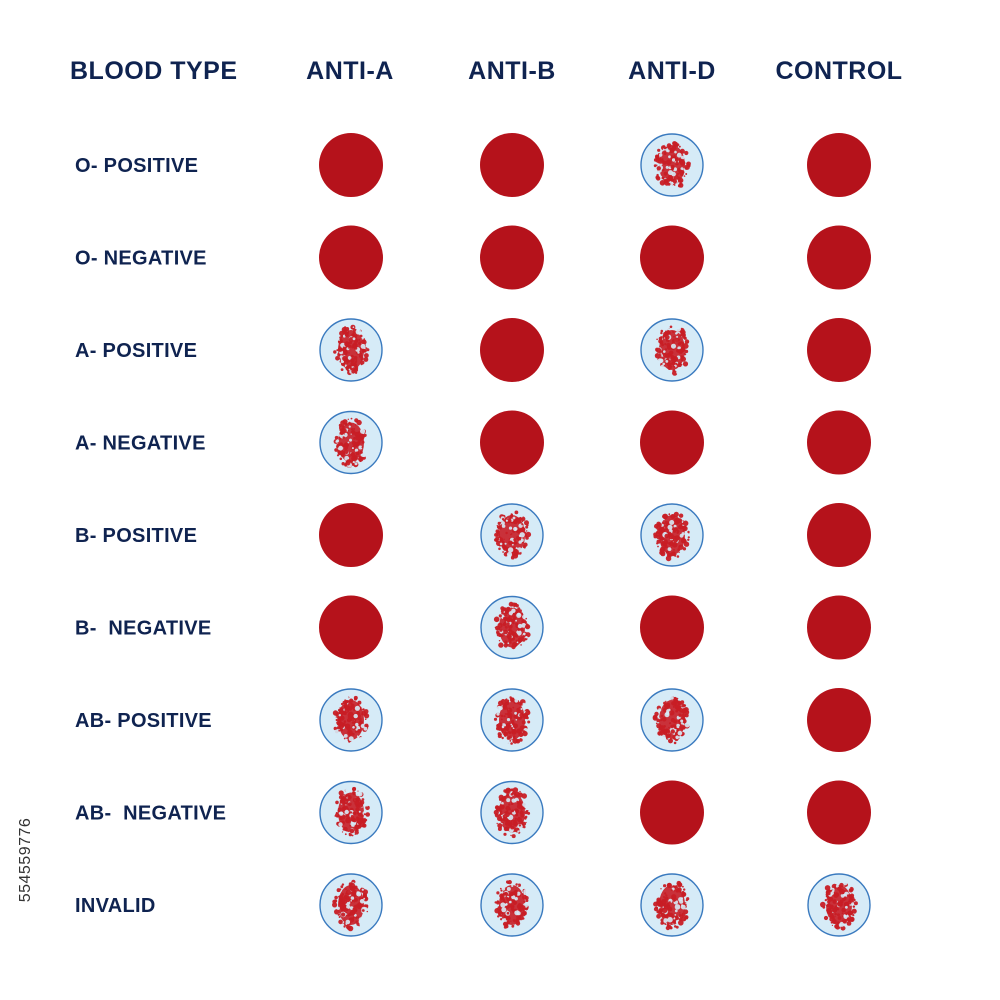  What do you see at coordinates (115, 906) in the screenshot?
I see `row-label: INVALID` at bounding box center [115, 906].